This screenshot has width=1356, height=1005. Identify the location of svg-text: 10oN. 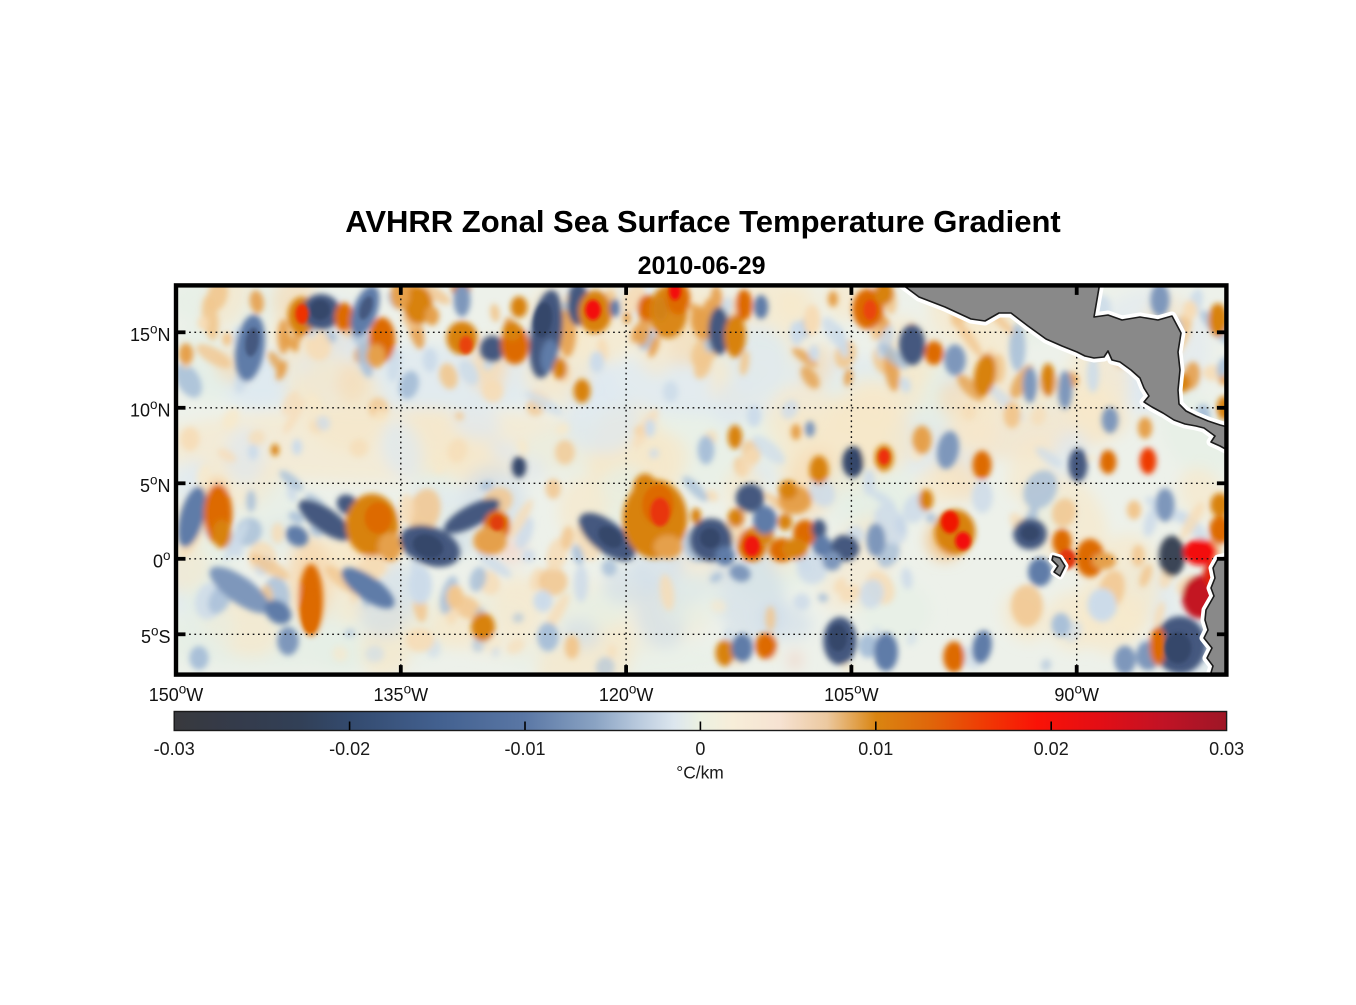
(150, 409).